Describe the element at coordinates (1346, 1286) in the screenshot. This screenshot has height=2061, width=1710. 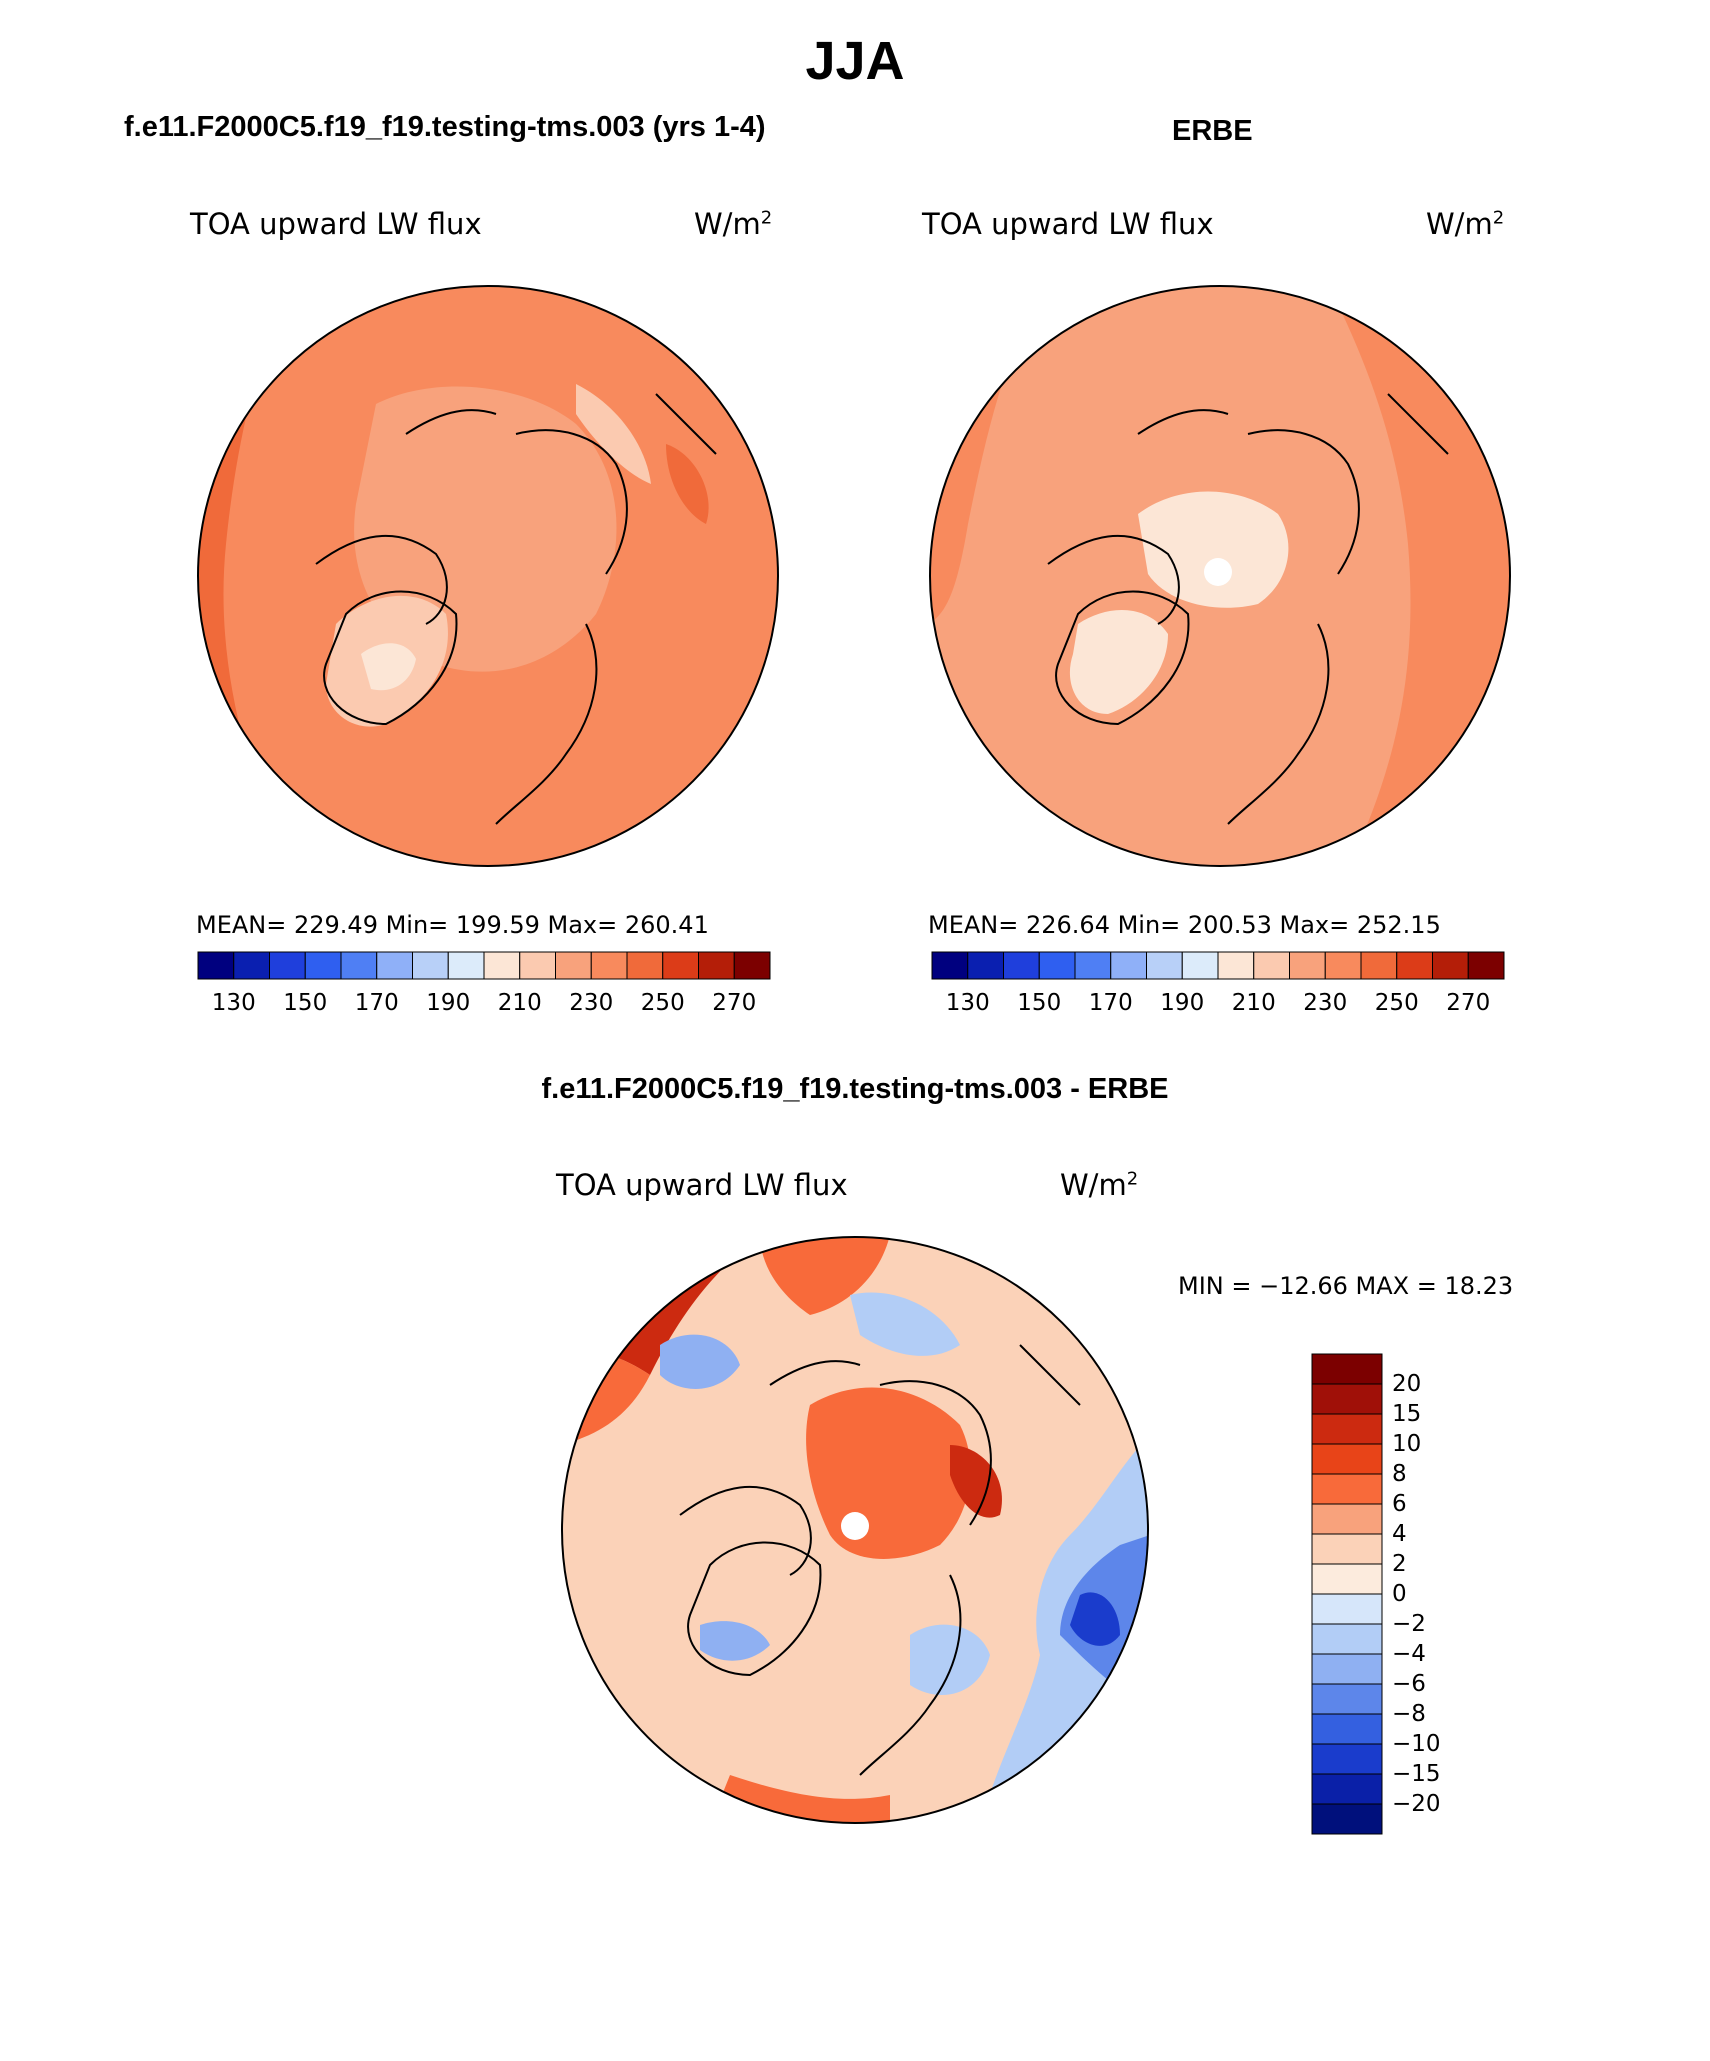
I see `diff-minmax: MIN = −12.66 MAX = 18.23` at that location.